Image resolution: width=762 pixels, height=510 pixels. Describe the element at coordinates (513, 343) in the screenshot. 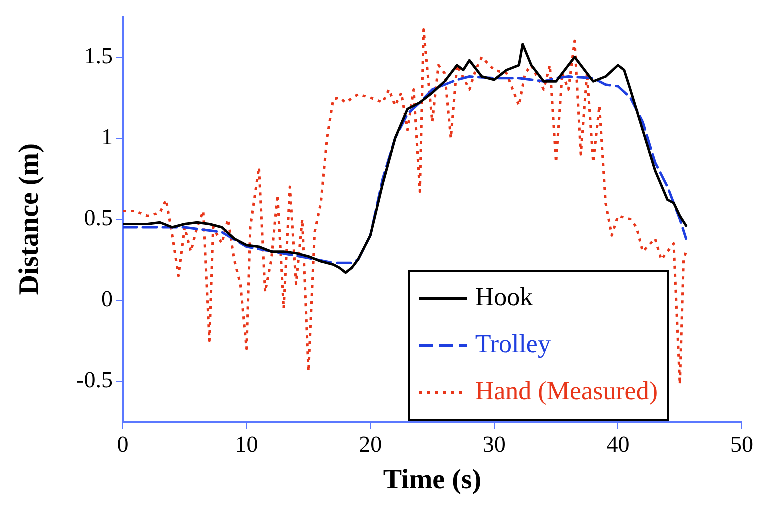

I see `legend-label: Trolley` at that location.